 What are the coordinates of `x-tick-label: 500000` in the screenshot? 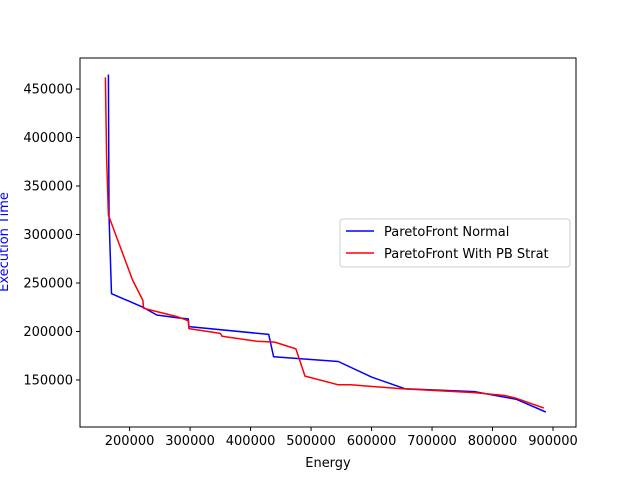 It's located at (311, 441).